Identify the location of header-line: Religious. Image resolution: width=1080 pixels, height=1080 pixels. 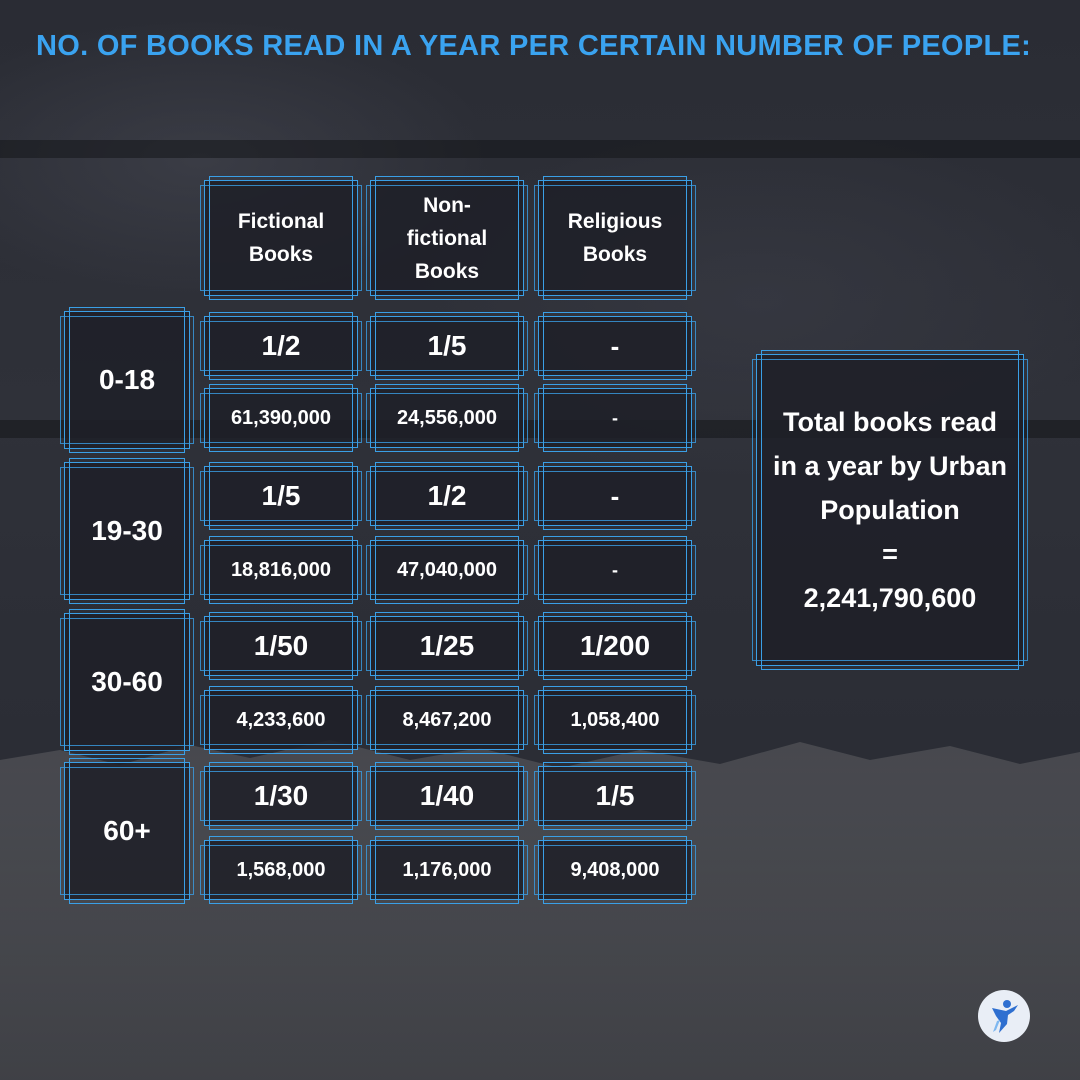
(615, 221).